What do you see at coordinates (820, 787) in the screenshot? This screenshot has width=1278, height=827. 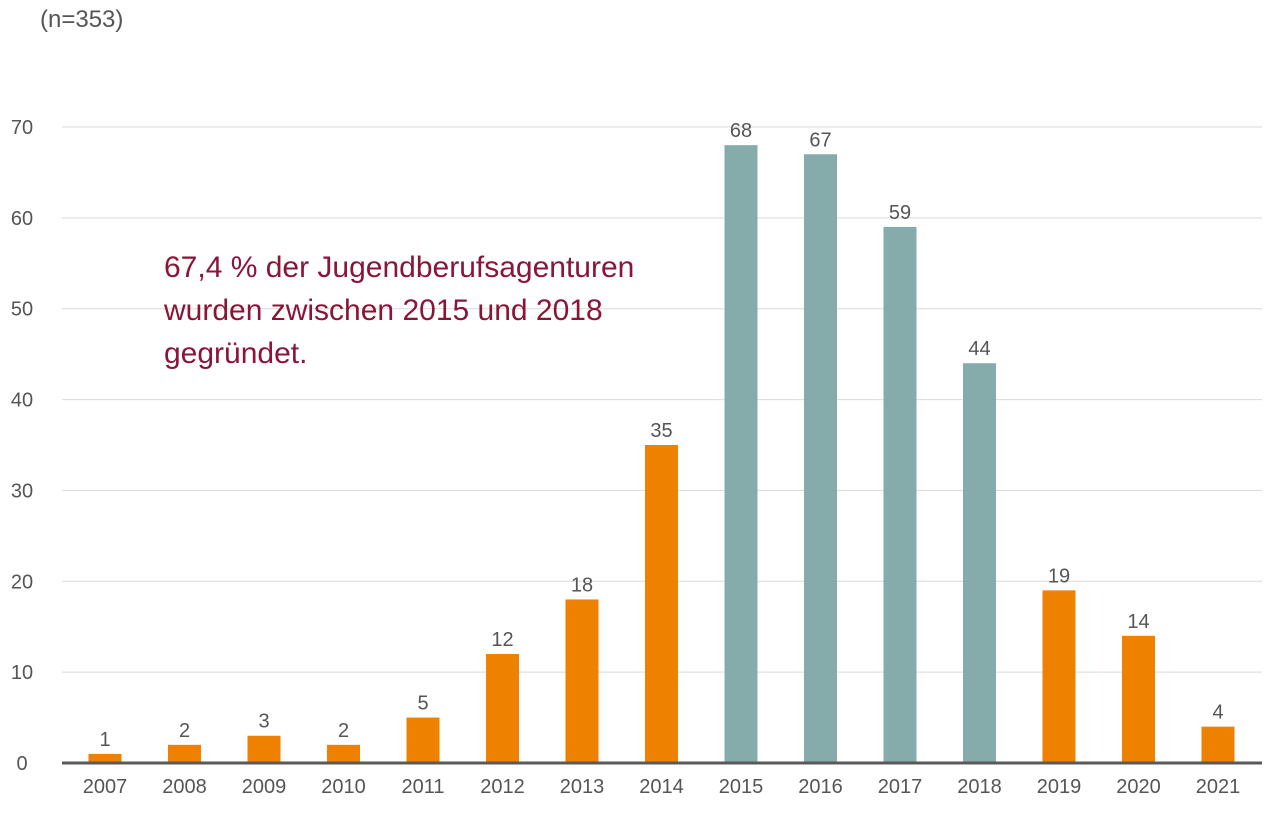 I see `x-tick-label-2016: 2016` at bounding box center [820, 787].